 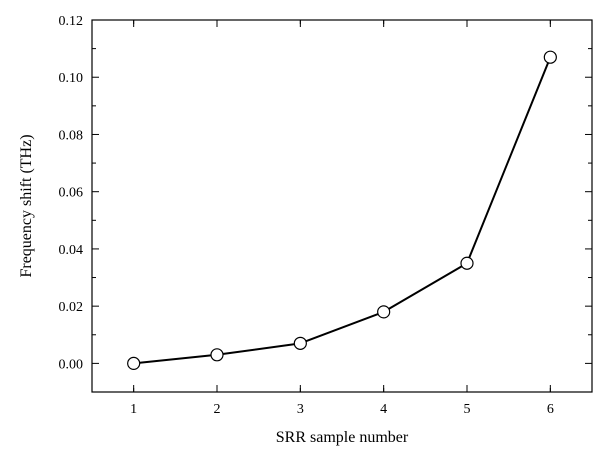 What do you see at coordinates (217, 409) in the screenshot?
I see `x-tick-label: 2` at bounding box center [217, 409].